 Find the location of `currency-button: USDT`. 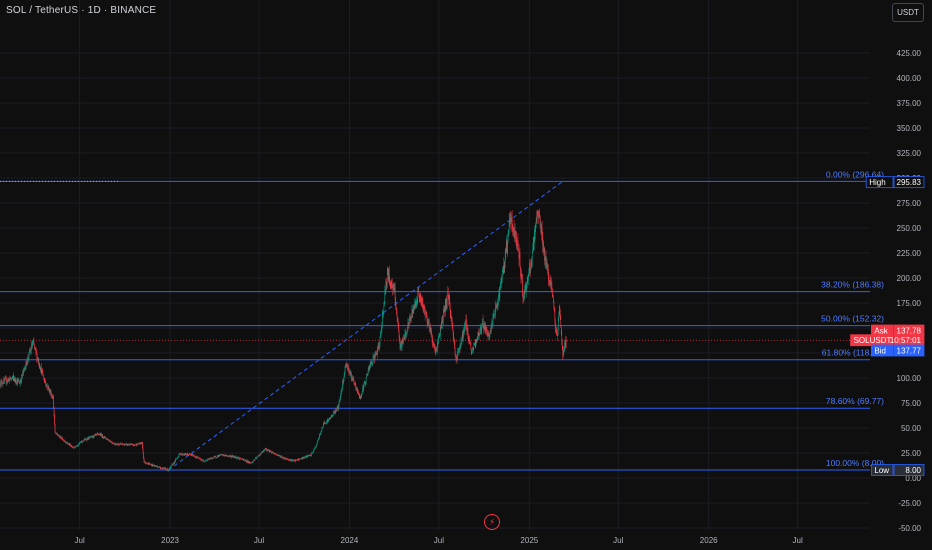

currency-button: USDT is located at coordinates (908, 12).